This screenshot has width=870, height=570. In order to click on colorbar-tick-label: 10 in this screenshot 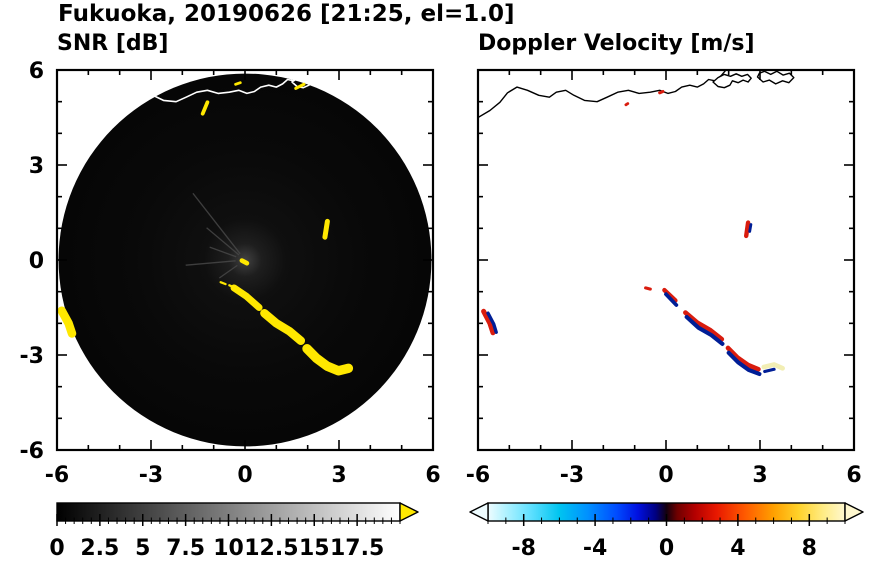, I will do `click(228, 548)`.